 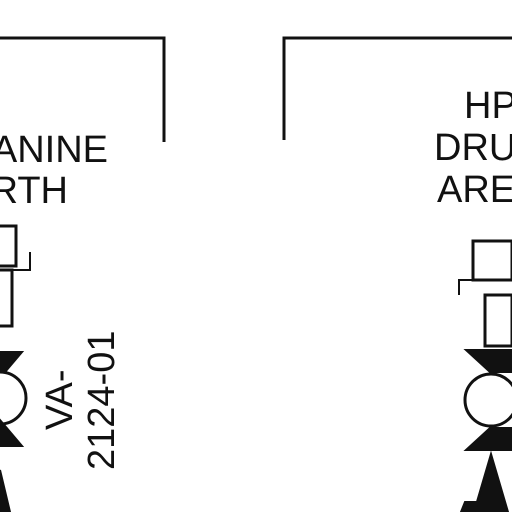 What do you see at coordinates (83, 89) in the screenshot?
I see `left-area-boundary` at bounding box center [83, 89].